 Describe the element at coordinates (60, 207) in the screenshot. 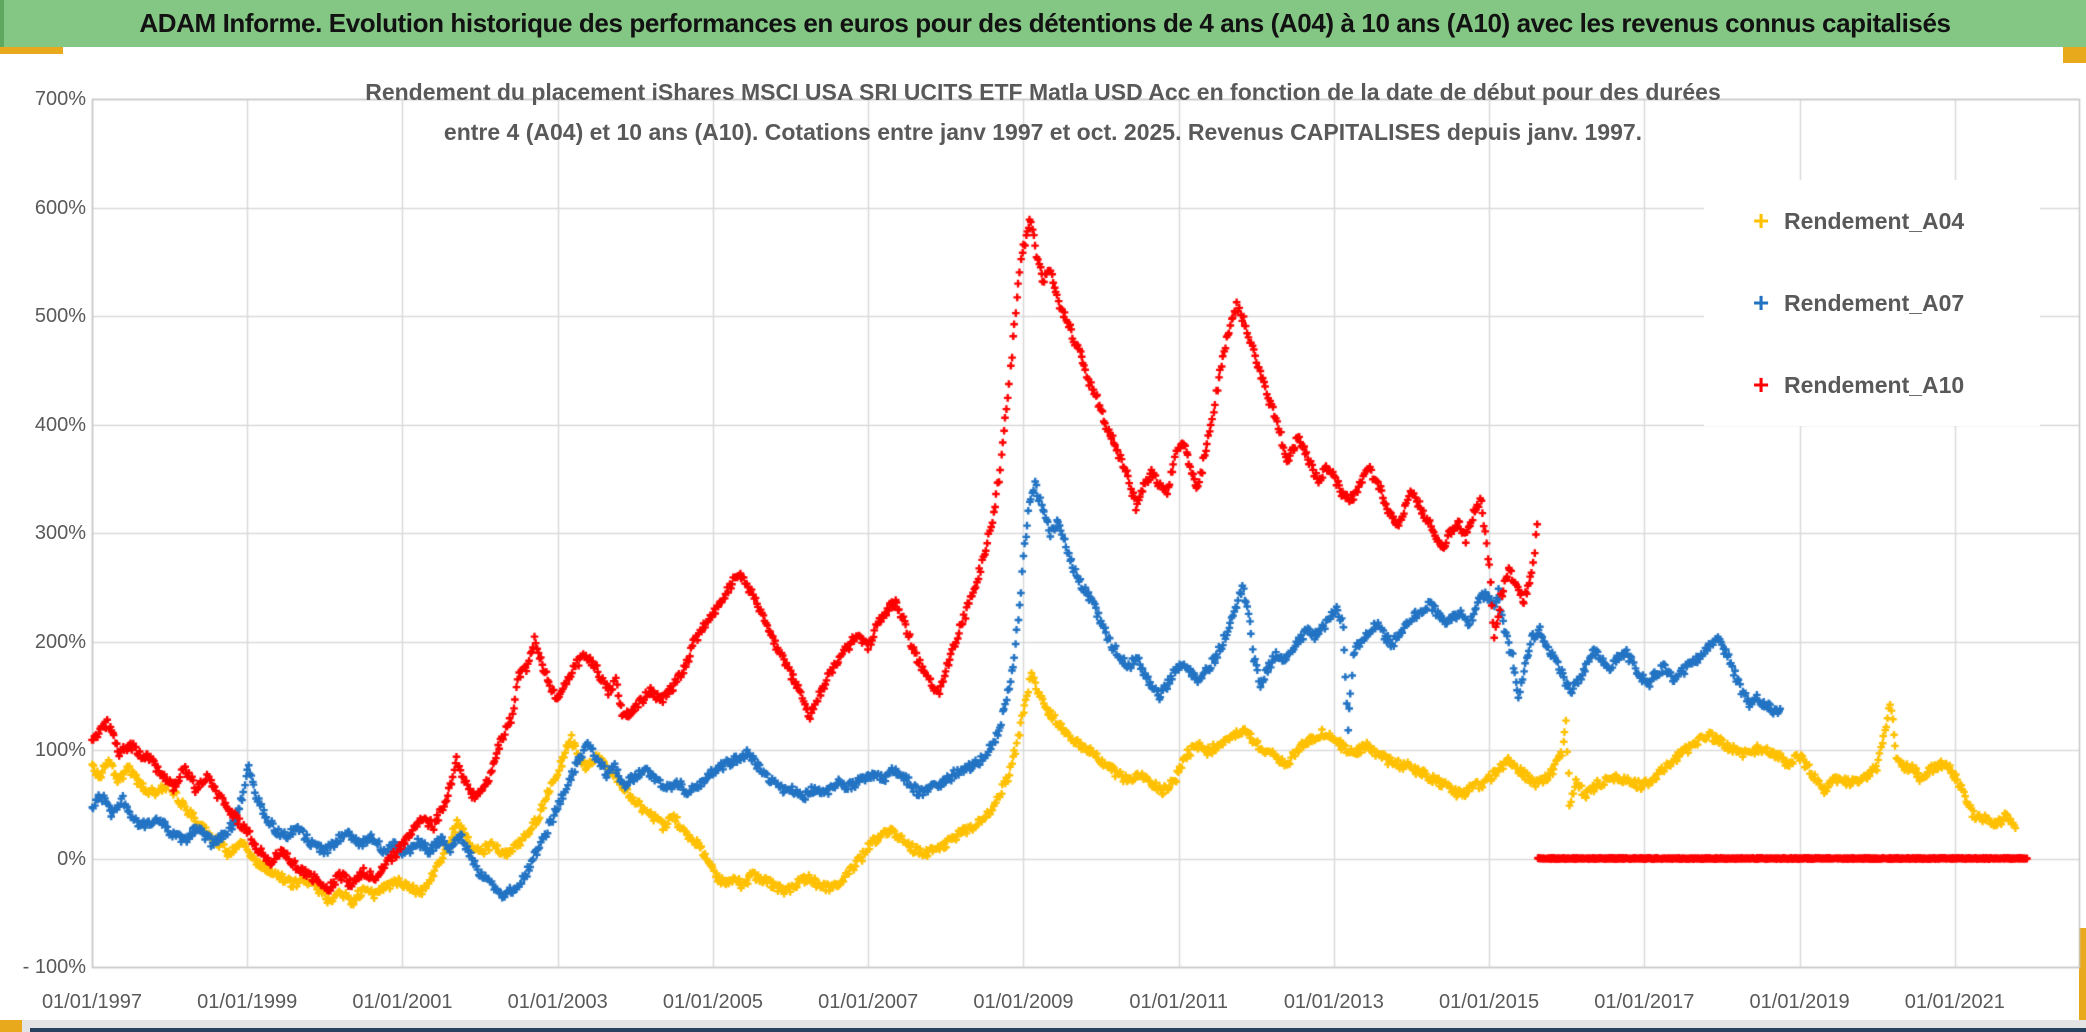

I see `y-axis-label: 600%` at that location.